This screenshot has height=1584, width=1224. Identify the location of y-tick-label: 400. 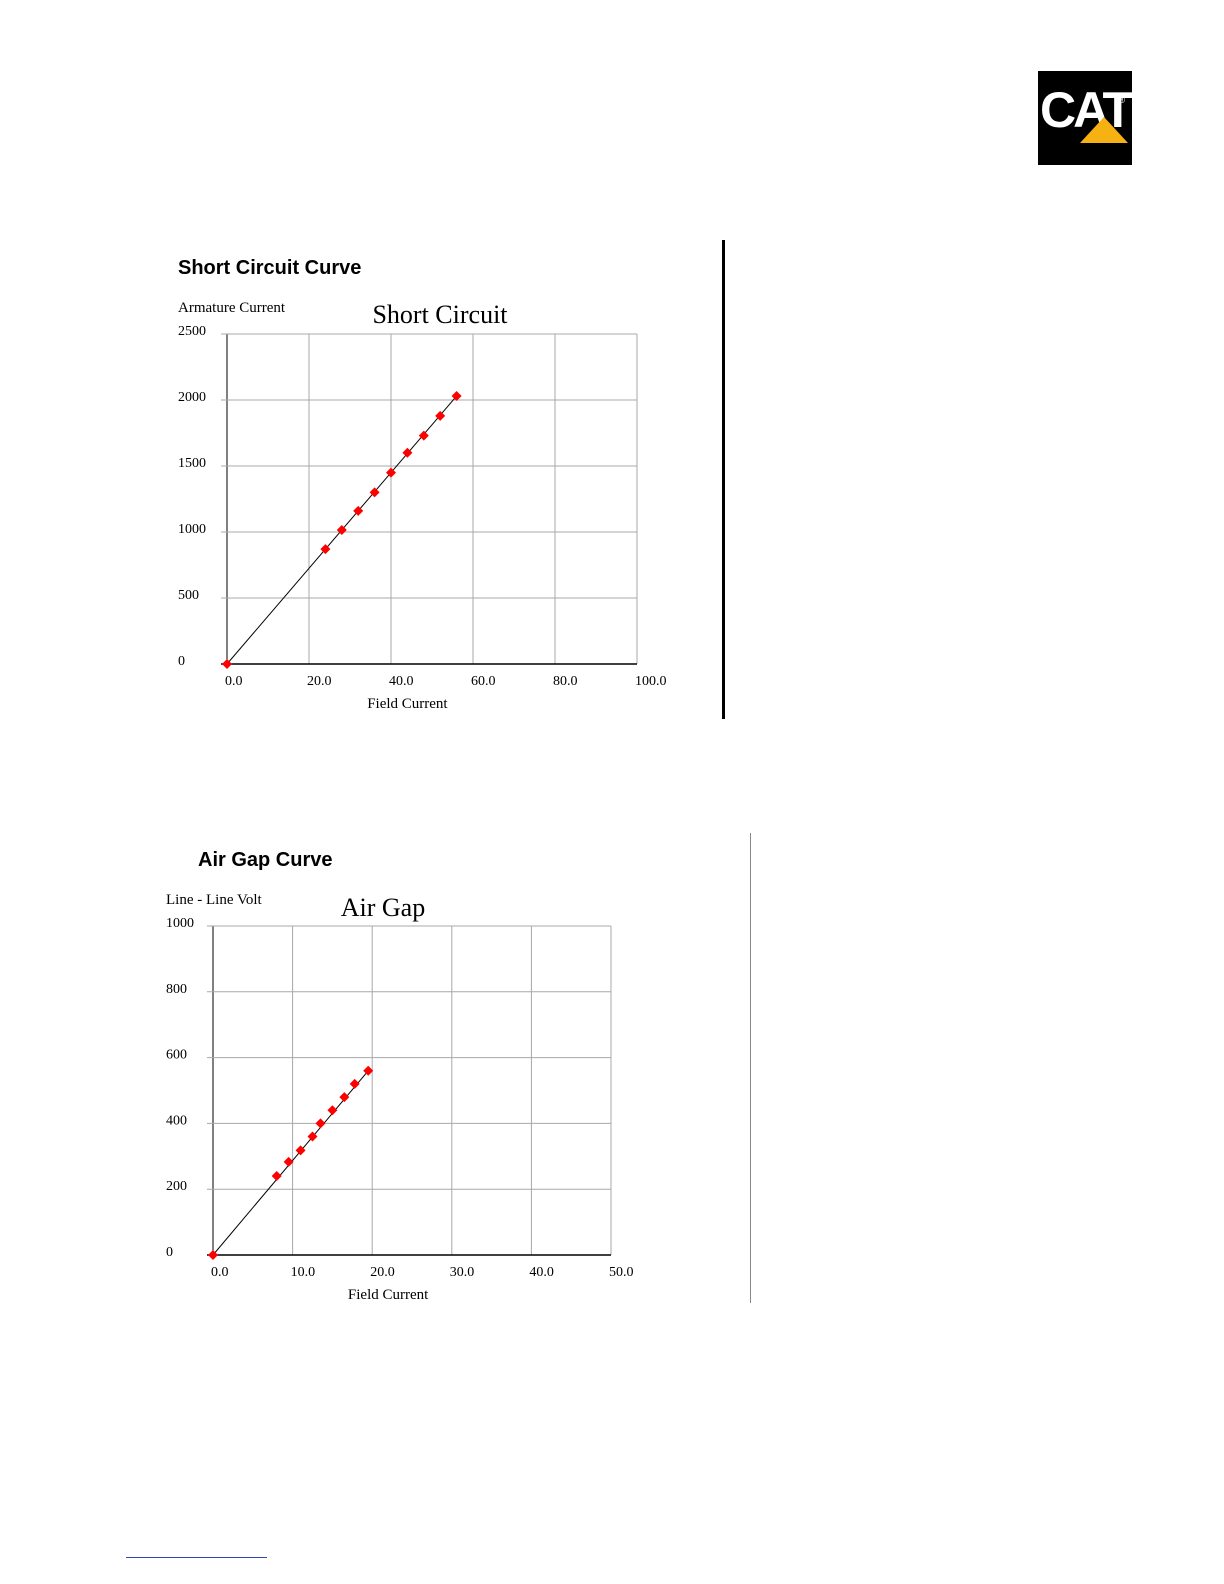
(176, 1120).